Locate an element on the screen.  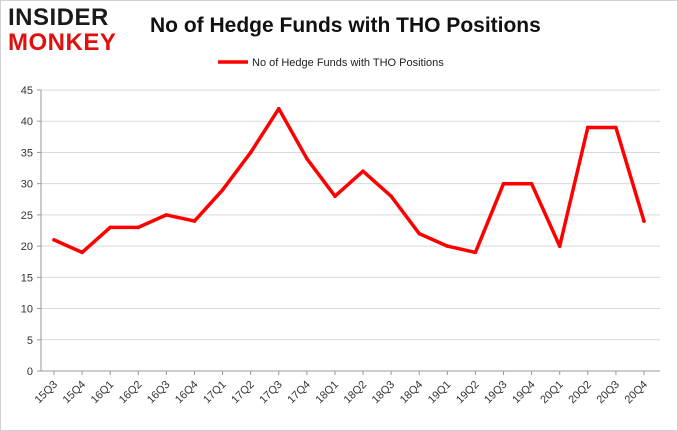
logo-line-1: INSIDER is located at coordinates (58, 17).